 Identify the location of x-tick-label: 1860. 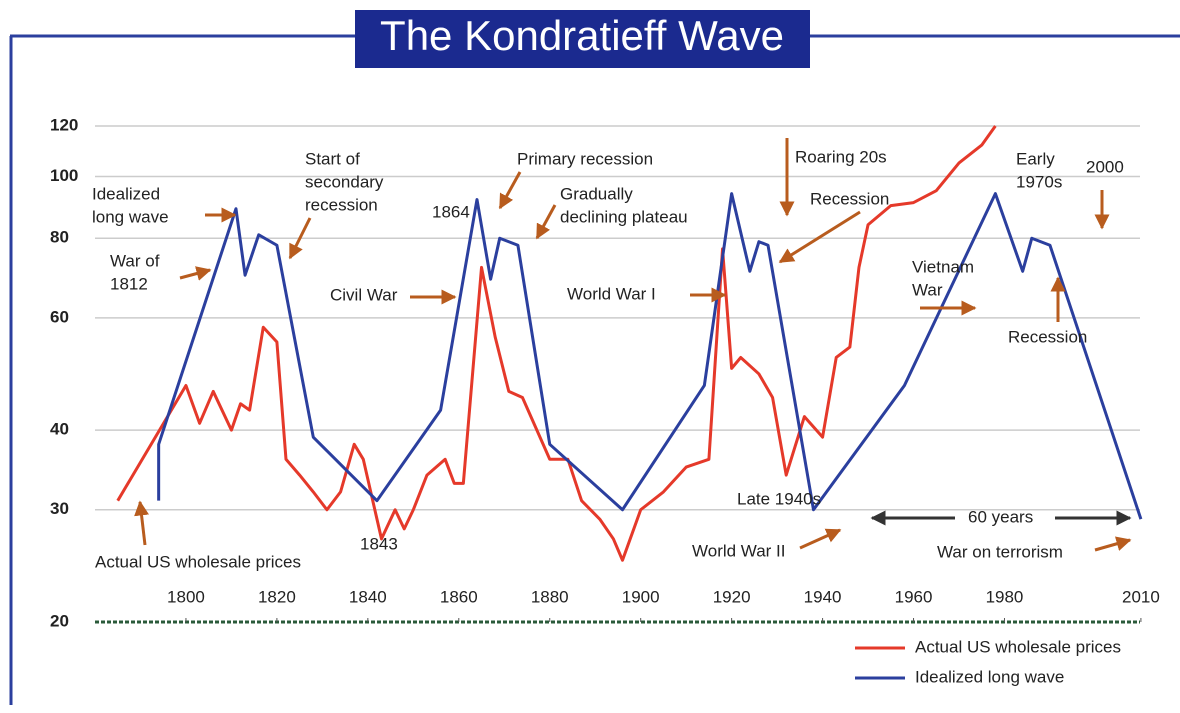
(459, 596).